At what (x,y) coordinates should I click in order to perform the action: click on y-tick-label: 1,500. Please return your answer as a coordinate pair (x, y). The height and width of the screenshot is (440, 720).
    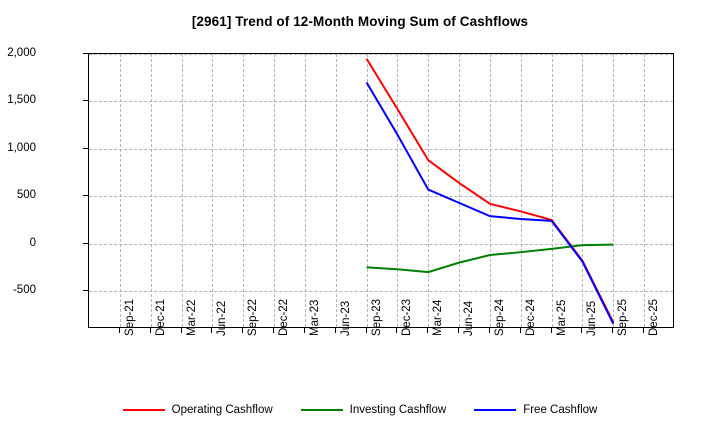
    Looking at the image, I should click on (21, 100).